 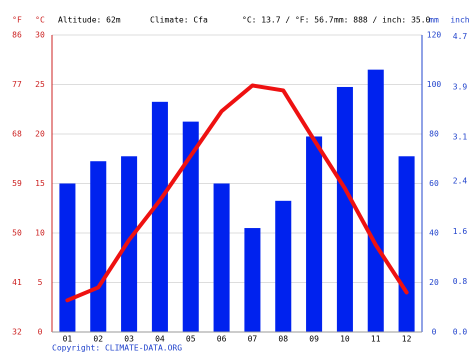 What do you see at coordinates (460, 137) in the screenshot?
I see `inch-tick-label: 3.1` at bounding box center [460, 137].